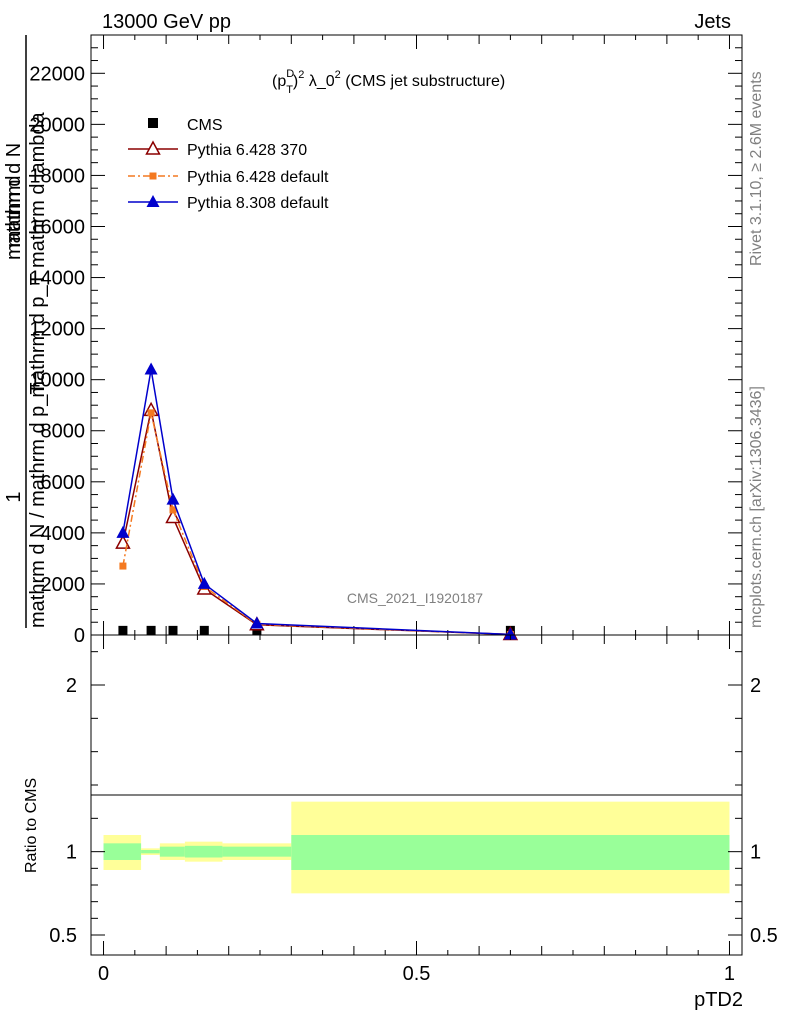 The width and height of the screenshot is (786, 1024). What do you see at coordinates (63, 432) in the screenshot?
I see `main-y-tick-label: 8000` at bounding box center [63, 432].